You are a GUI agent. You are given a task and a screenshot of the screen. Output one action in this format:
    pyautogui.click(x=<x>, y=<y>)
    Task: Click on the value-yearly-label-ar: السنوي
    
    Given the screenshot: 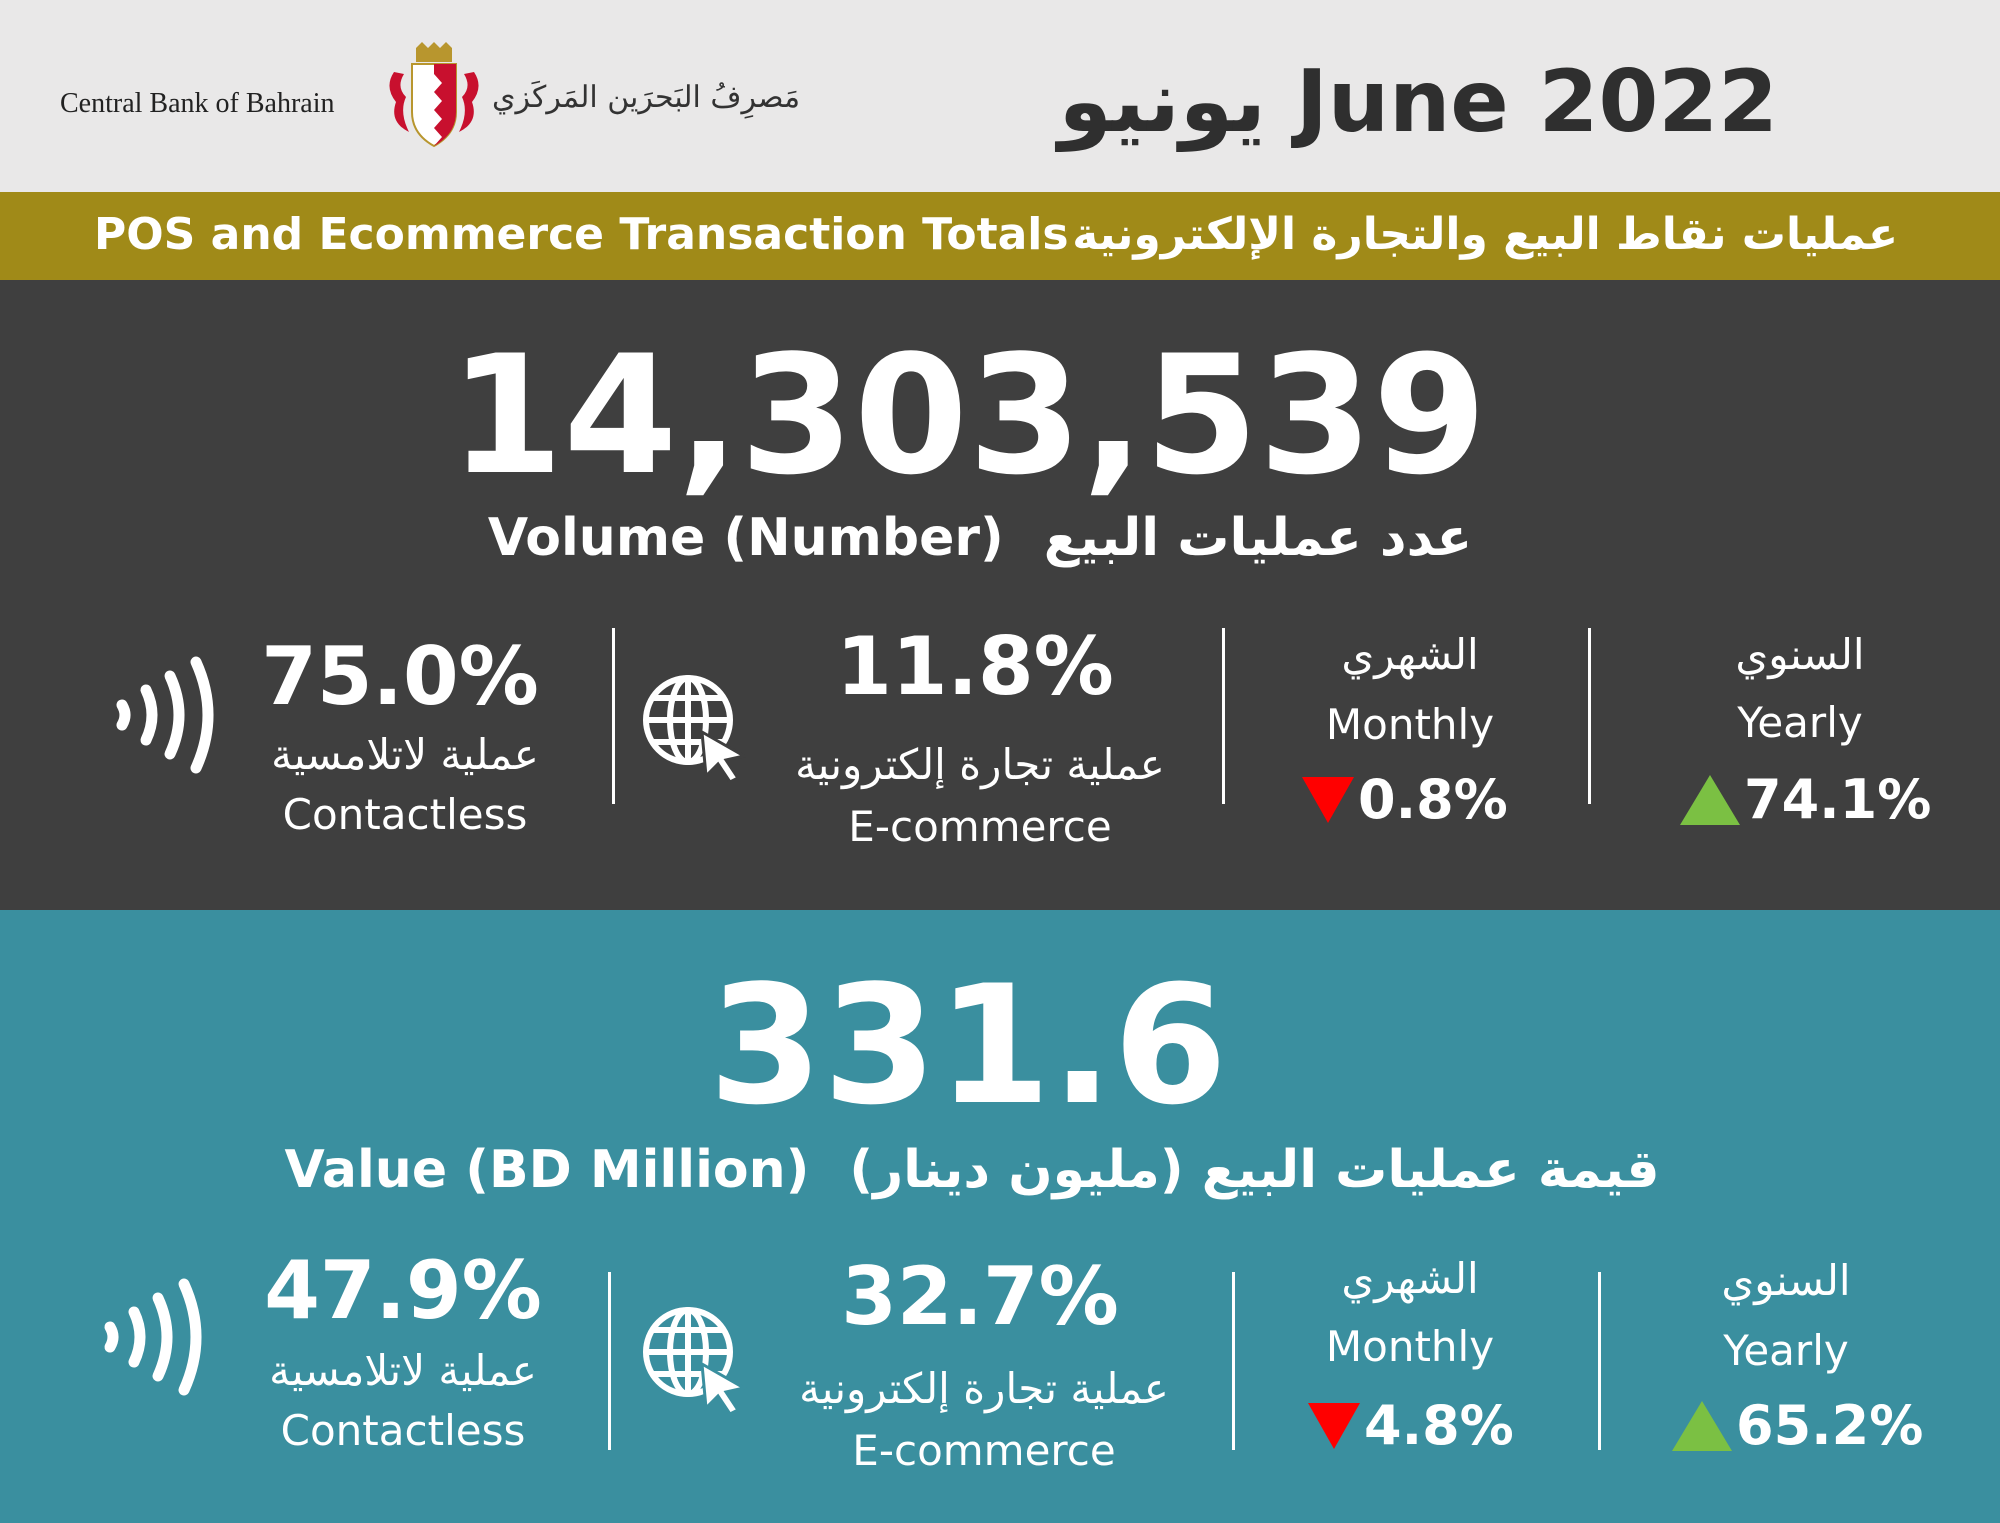 What is the action you would take?
    pyautogui.click(x=1786, y=1280)
    